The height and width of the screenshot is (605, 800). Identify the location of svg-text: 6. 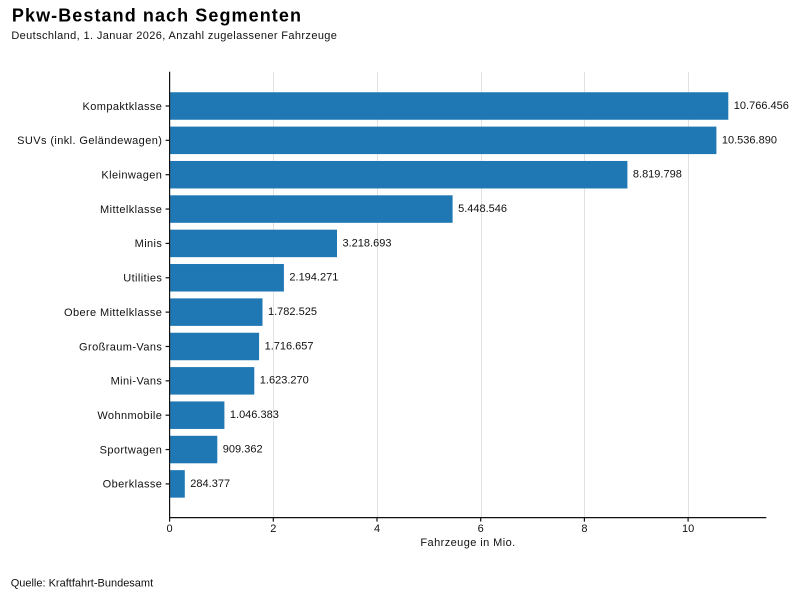
(481, 529).